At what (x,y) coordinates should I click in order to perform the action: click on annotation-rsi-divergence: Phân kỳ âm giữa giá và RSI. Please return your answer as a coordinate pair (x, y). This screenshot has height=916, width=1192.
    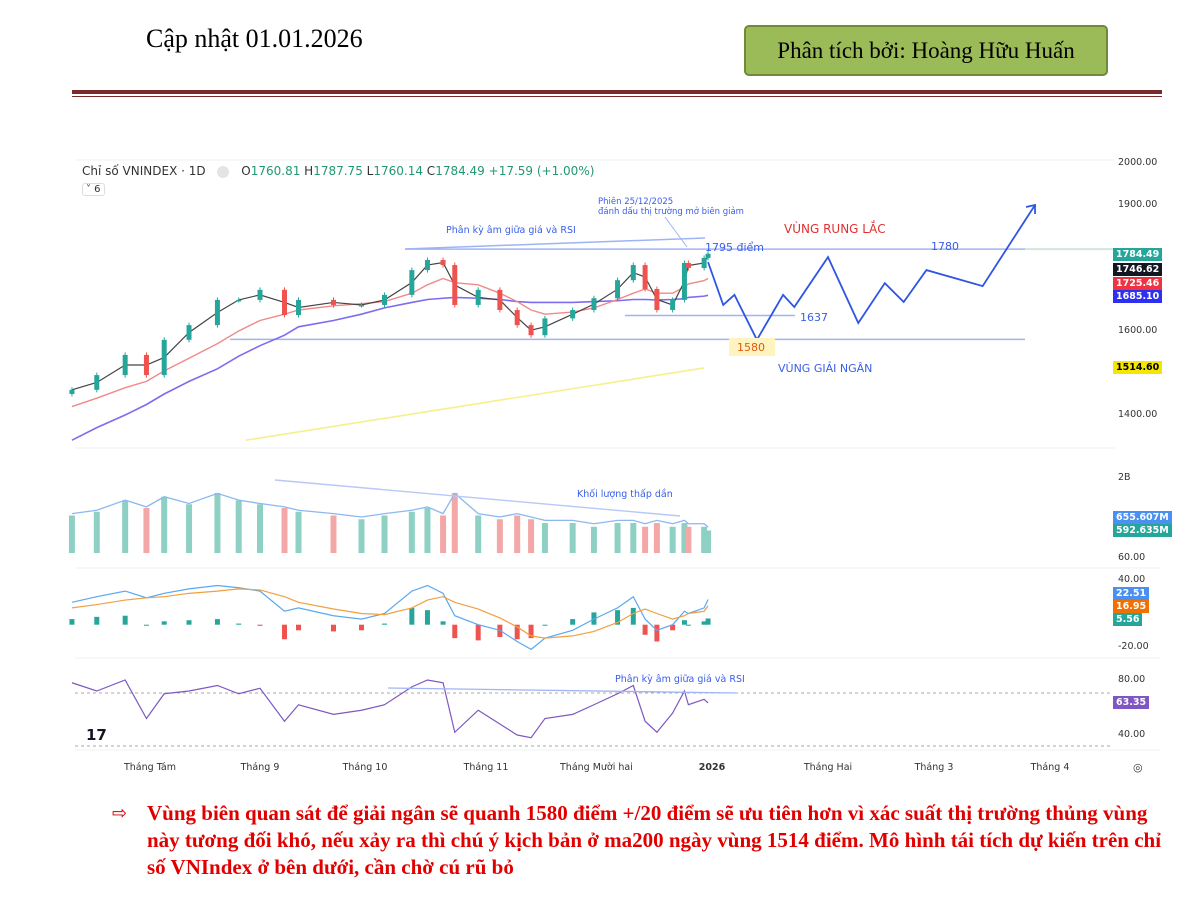
    Looking at the image, I should click on (680, 679).